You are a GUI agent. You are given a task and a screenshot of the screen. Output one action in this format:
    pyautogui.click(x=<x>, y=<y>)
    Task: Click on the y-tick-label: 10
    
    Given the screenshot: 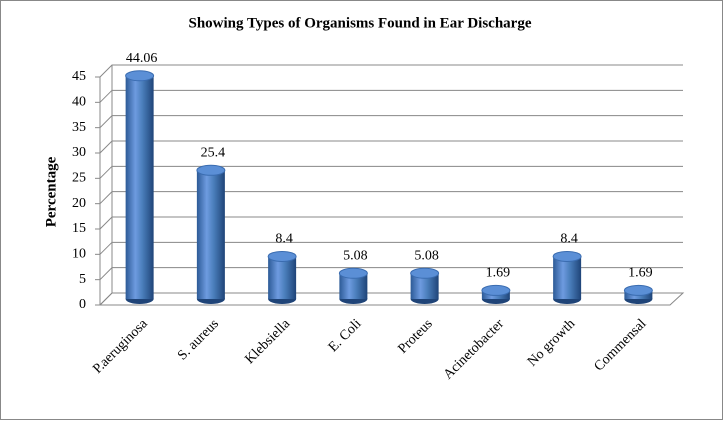 What is the action you would take?
    pyautogui.click(x=79, y=254)
    